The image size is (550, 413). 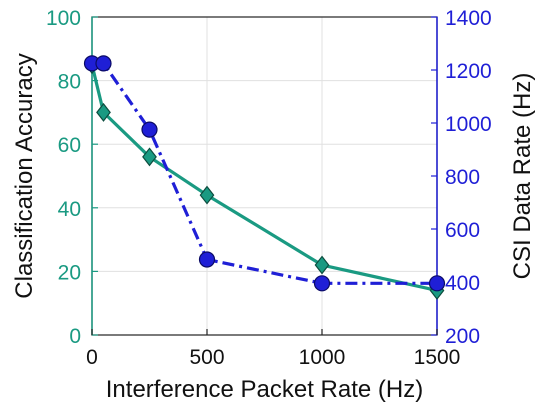 What do you see at coordinates (322, 357) in the screenshot?
I see `x-tick-label: 1000` at bounding box center [322, 357].